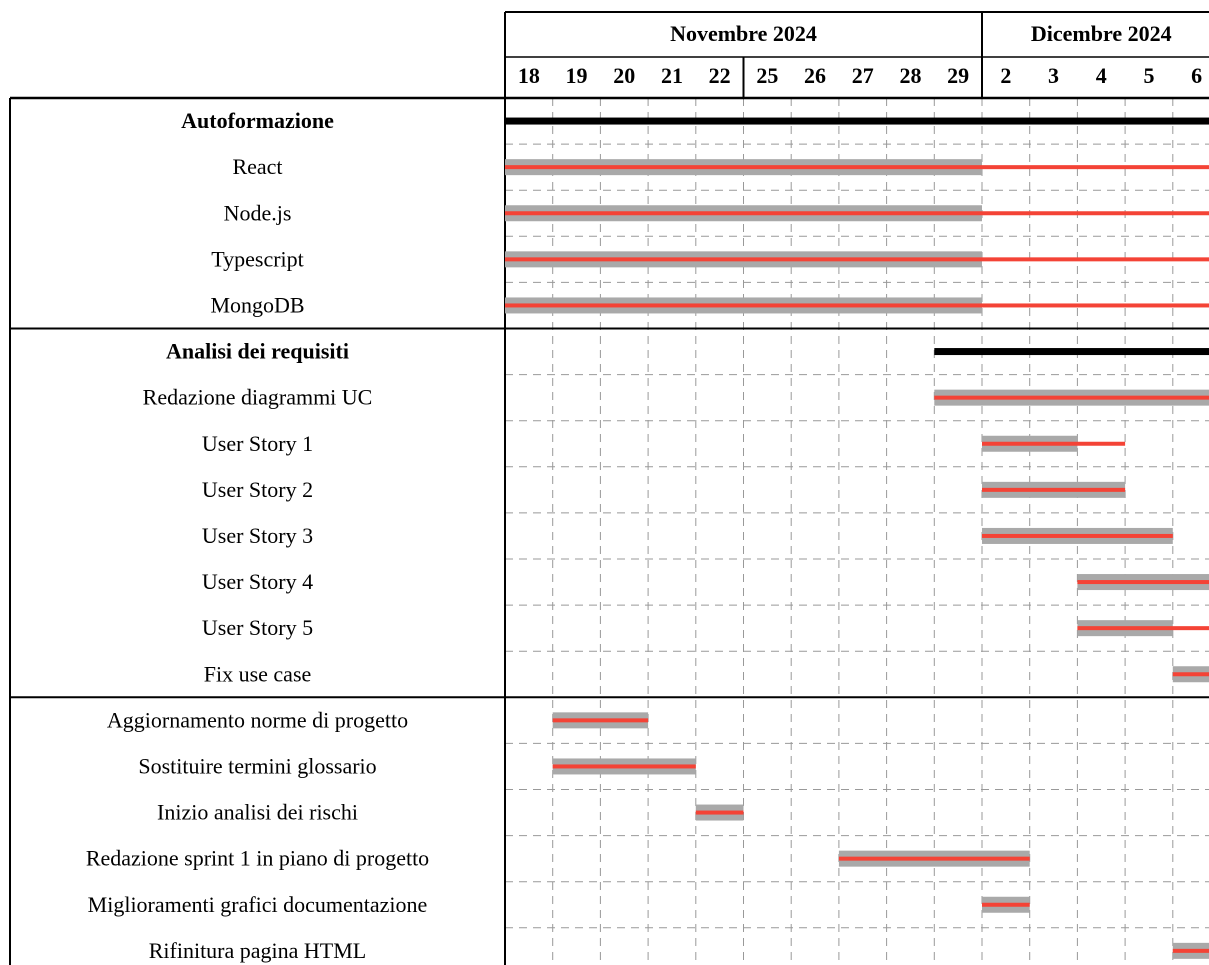 Image resolution: width=1209 pixels, height=965 pixels. Describe the element at coordinates (815, 75) in the screenshot. I see `day-label: 26` at that location.